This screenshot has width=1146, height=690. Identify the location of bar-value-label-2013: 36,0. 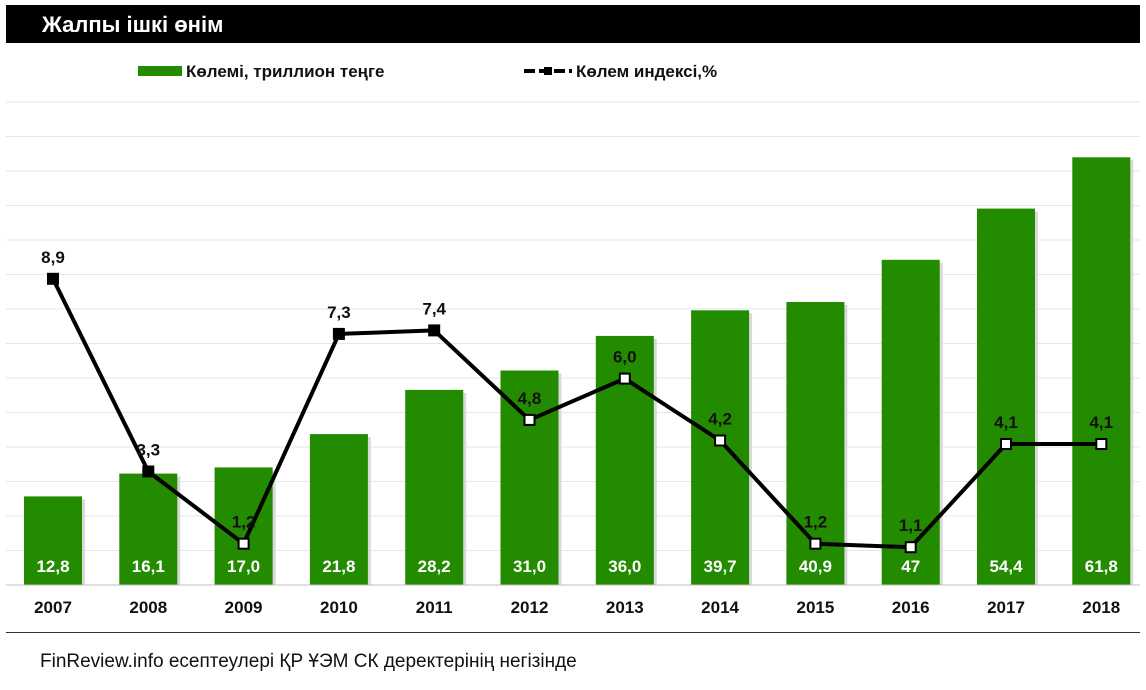
(624, 566).